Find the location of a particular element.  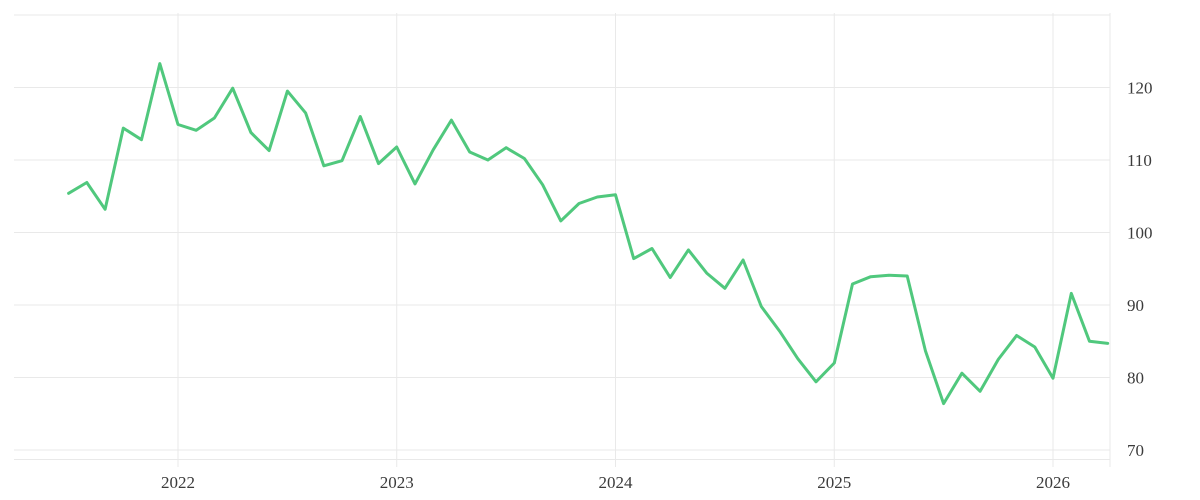

y-axis-tick-label: 120 is located at coordinates (1140, 88).